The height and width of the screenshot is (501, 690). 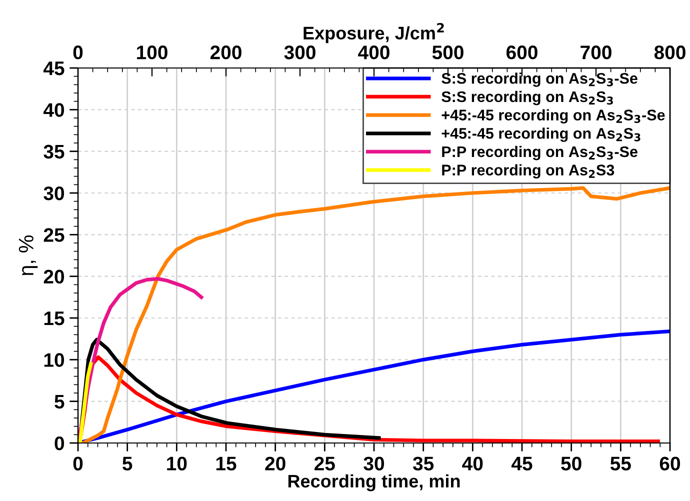 What do you see at coordinates (300, 53) in the screenshot?
I see `x2-tick-label: 300` at bounding box center [300, 53].